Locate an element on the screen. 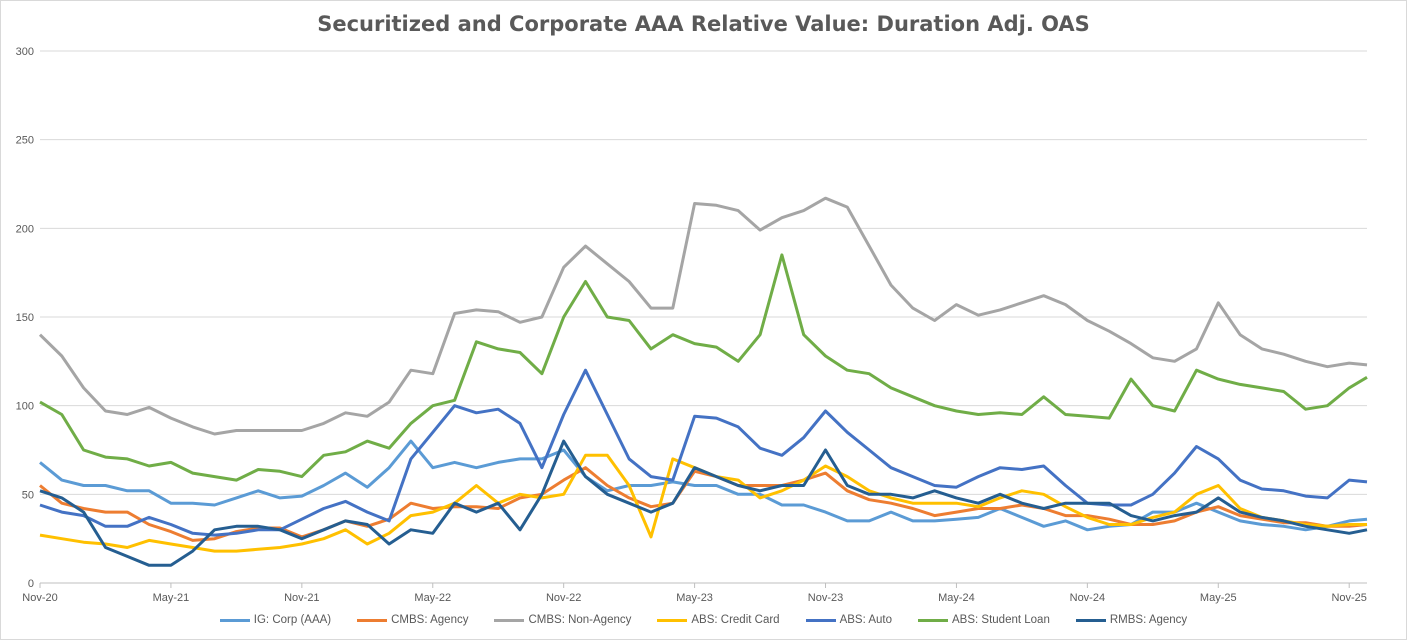 This screenshot has width=1407, height=640. y-tick-label: 300 is located at coordinates (25, 52).